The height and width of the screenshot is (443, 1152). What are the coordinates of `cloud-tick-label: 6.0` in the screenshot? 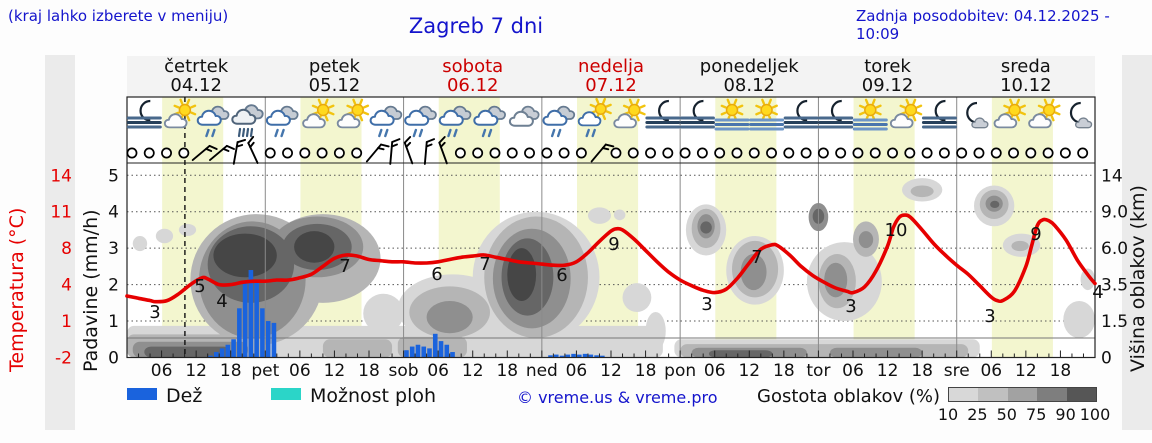 It's located at (1114, 249).